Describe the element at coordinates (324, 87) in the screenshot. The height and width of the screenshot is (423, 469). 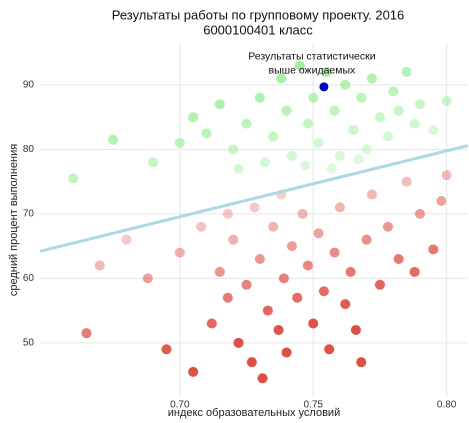
I see `highlight-point` at that location.